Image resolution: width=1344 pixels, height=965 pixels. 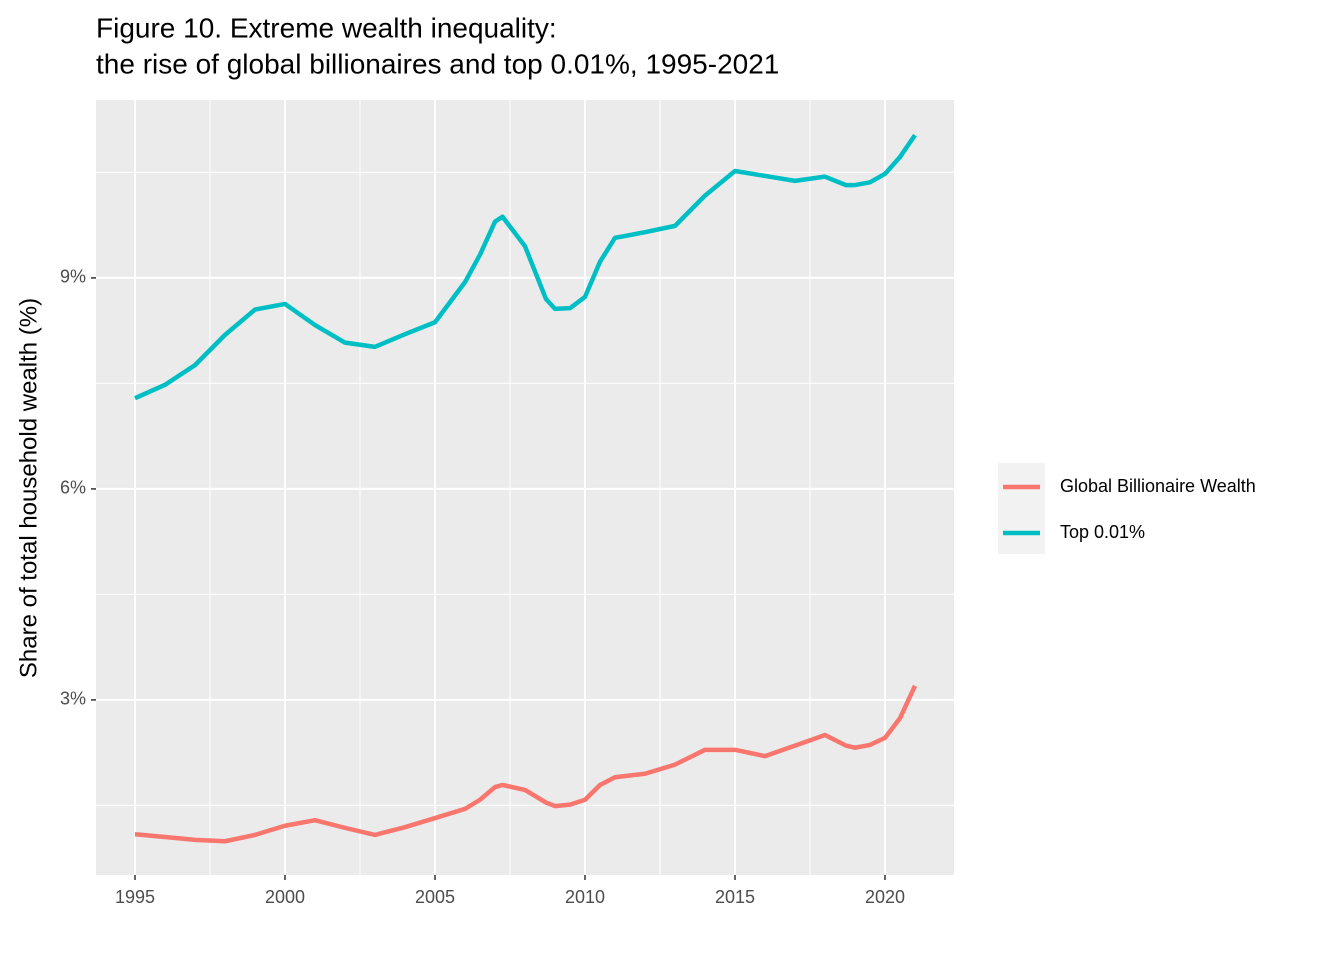 What do you see at coordinates (435, 897) in the screenshot?
I see `x-tick-label: 2005` at bounding box center [435, 897].